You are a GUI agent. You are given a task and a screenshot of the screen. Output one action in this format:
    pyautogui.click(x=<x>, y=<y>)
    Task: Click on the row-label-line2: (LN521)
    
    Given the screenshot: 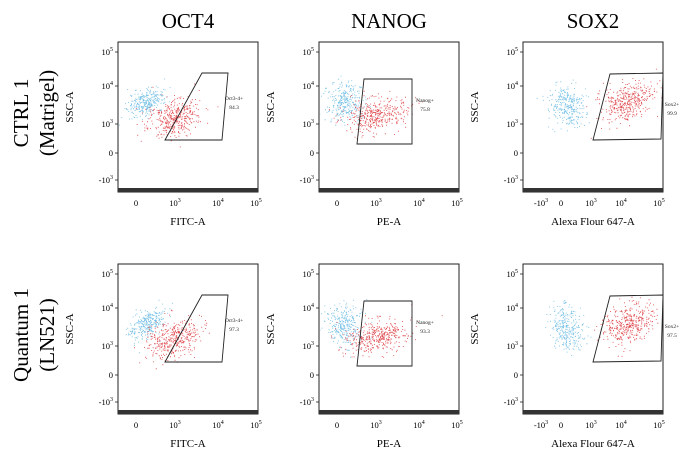 What is the action you would take?
    pyautogui.click(x=47, y=334)
    